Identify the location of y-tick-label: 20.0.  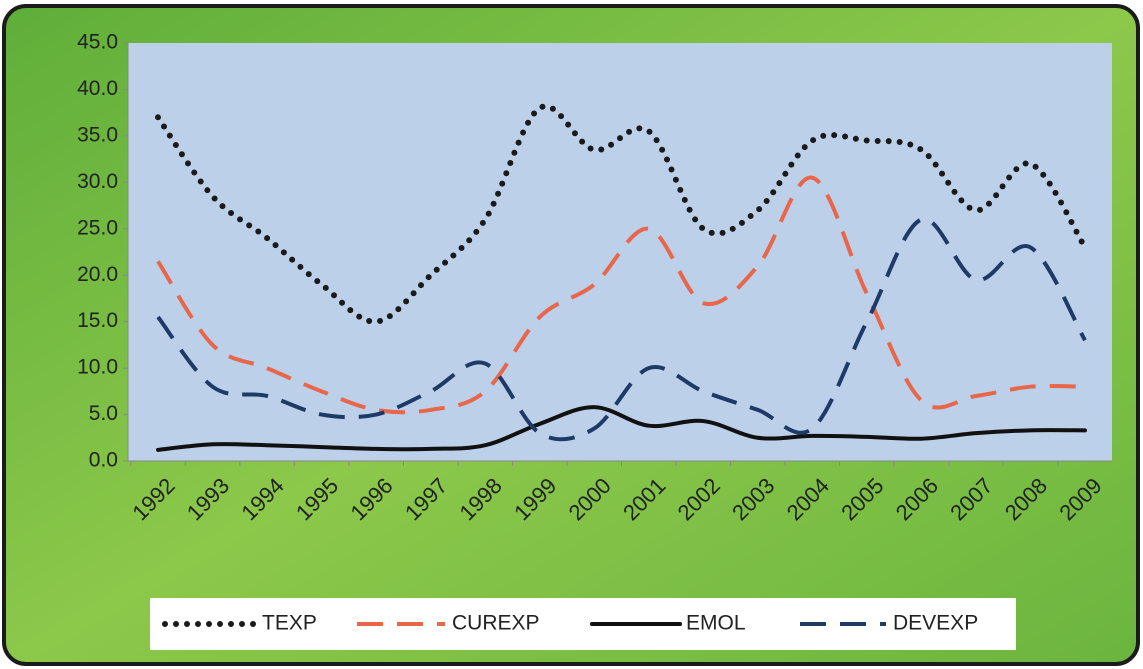
(97, 274).